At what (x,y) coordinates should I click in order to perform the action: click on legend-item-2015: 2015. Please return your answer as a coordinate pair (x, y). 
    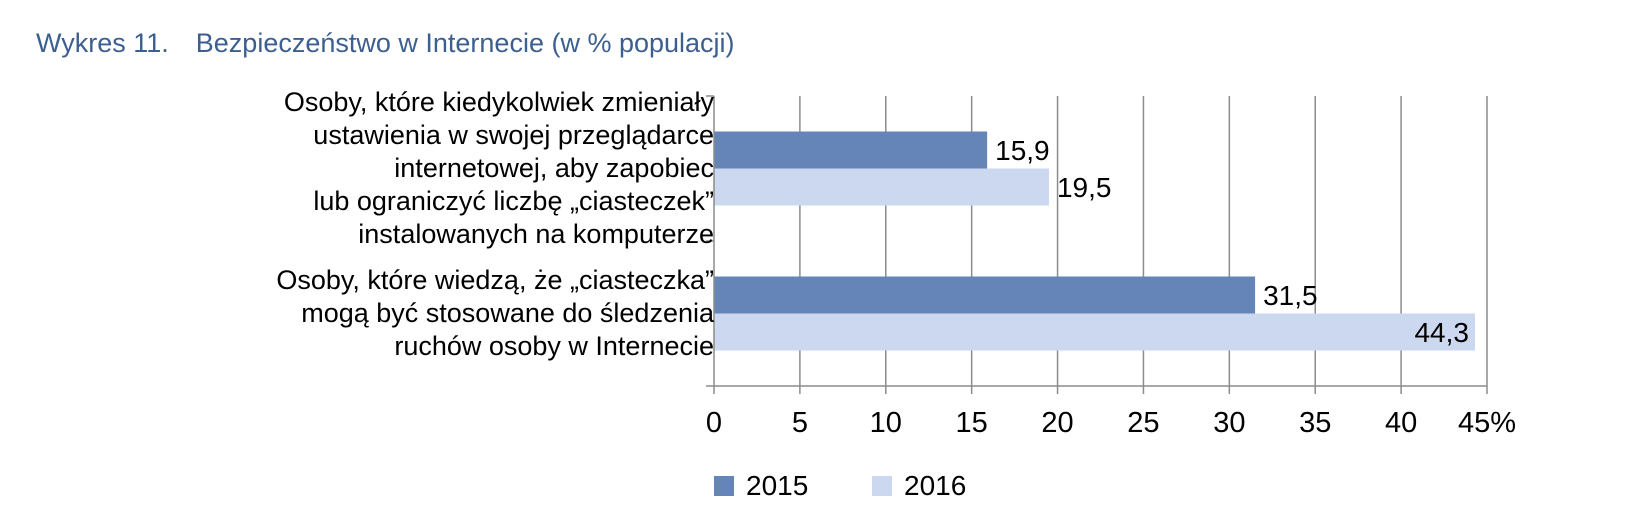
    Looking at the image, I should click on (761, 486).